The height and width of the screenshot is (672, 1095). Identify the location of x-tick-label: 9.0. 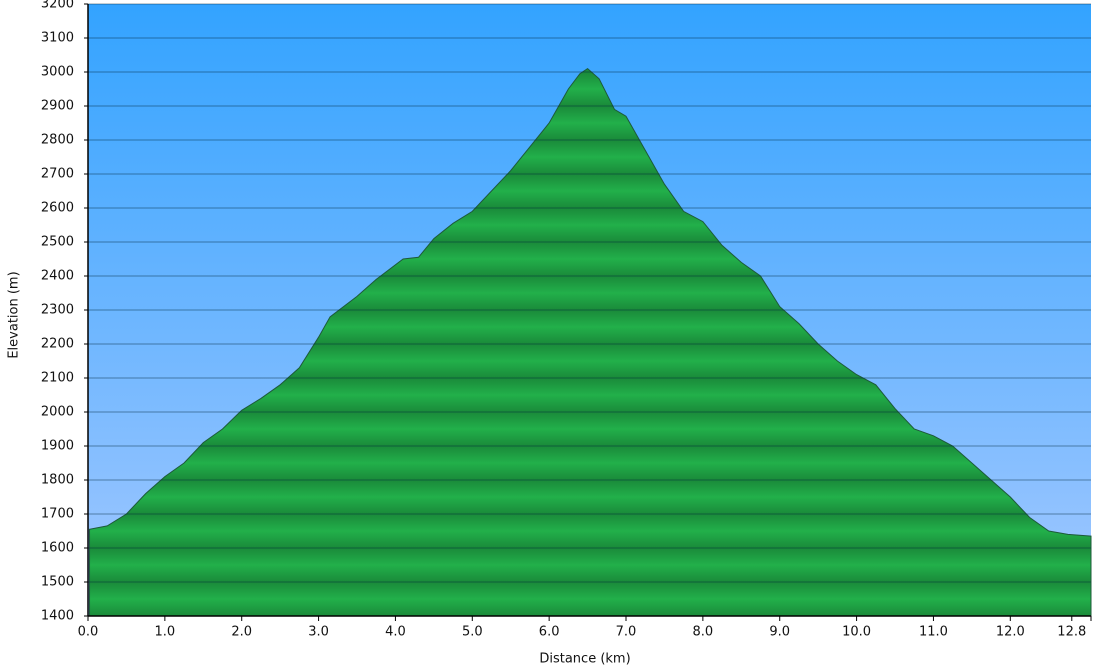
(779, 632).